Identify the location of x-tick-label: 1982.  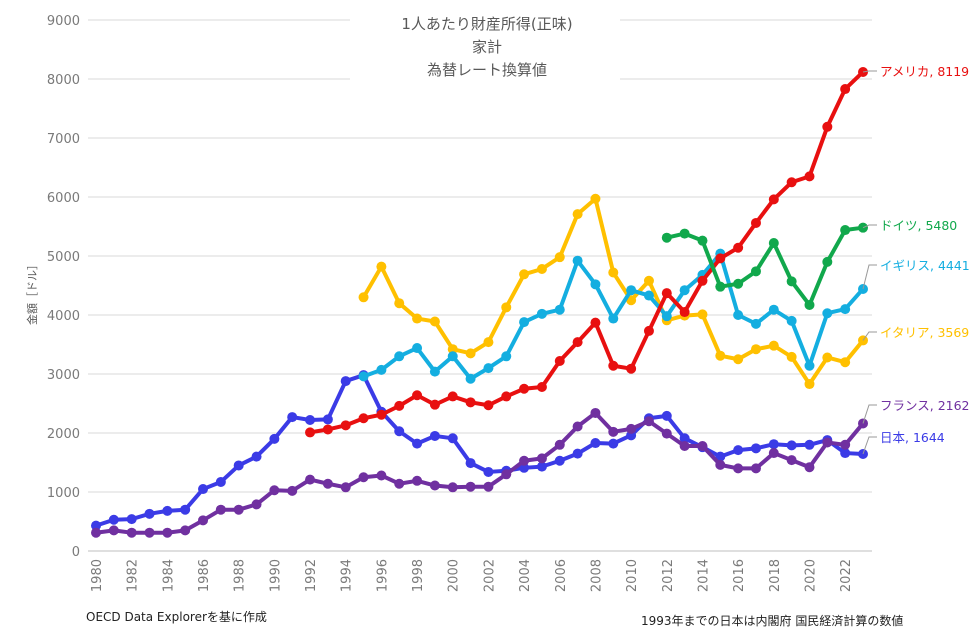
(133, 575).